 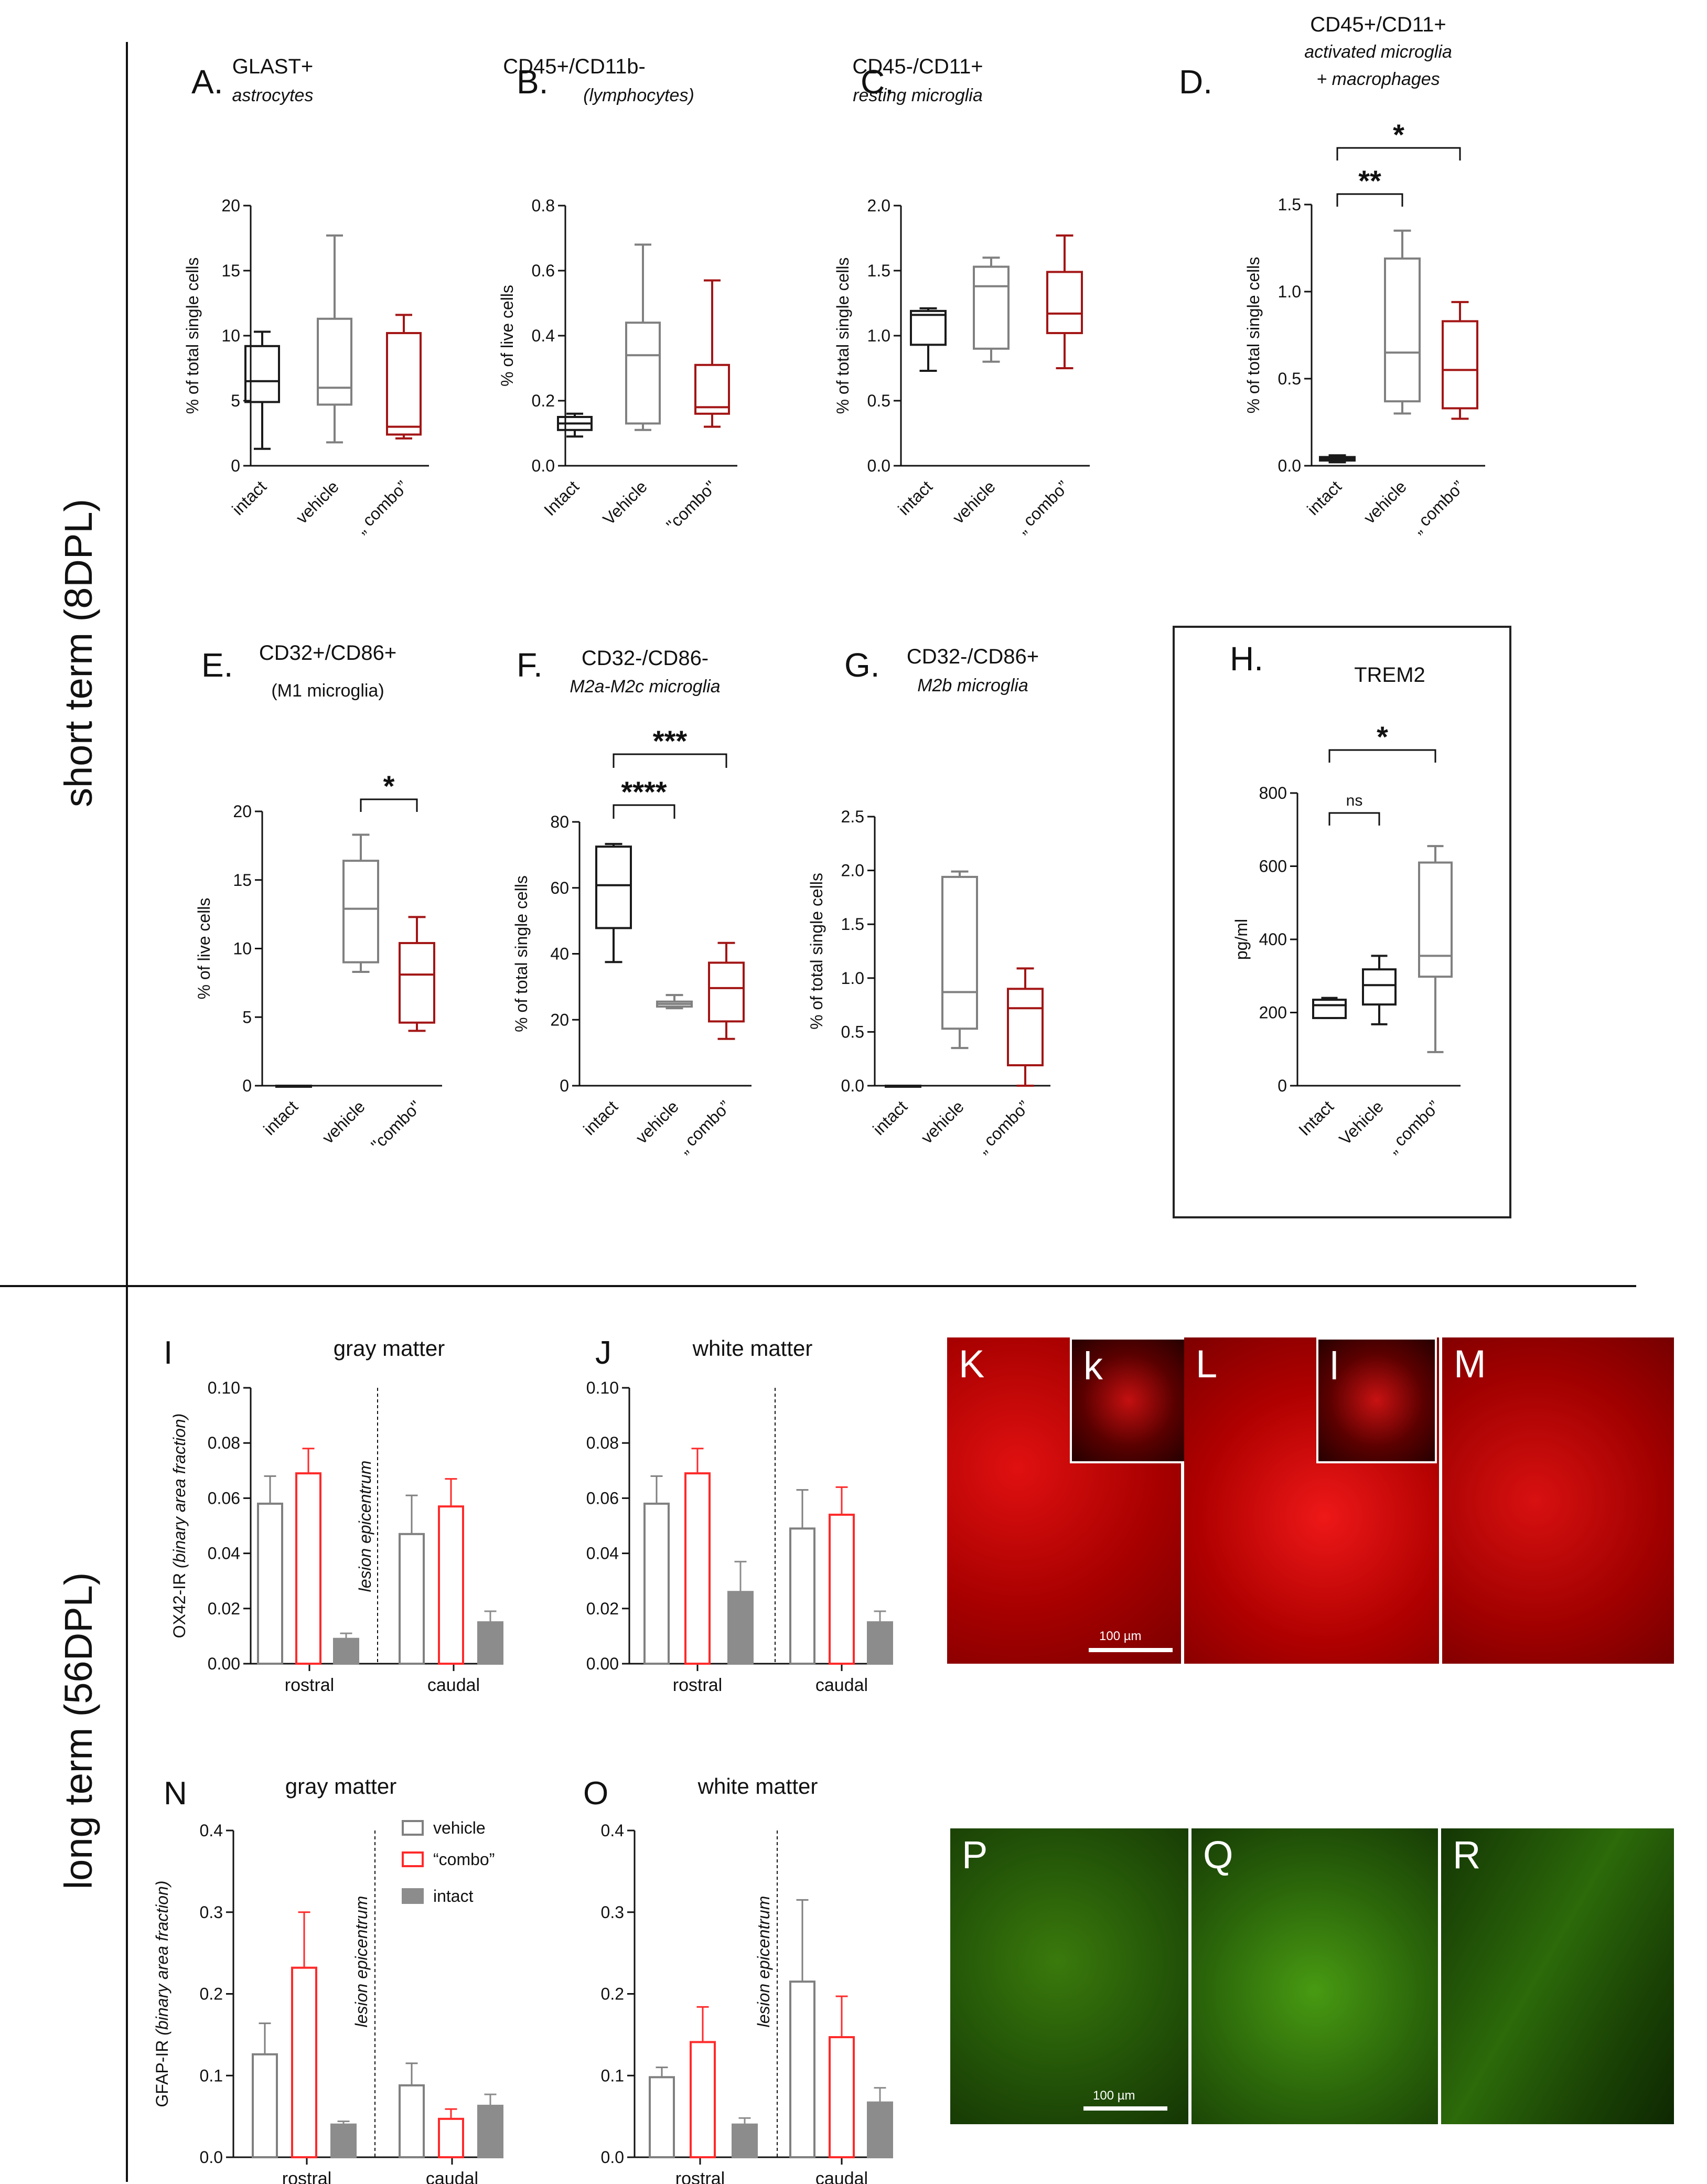 I want to click on box-H-combo, so click(x=1435, y=949).